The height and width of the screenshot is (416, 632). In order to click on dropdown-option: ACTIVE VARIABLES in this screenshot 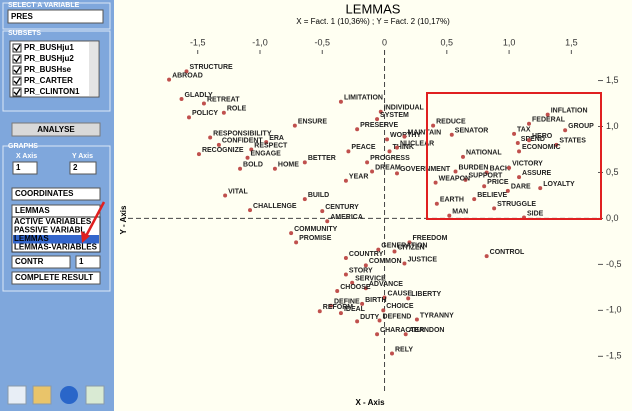, I will do `click(53, 221)`.